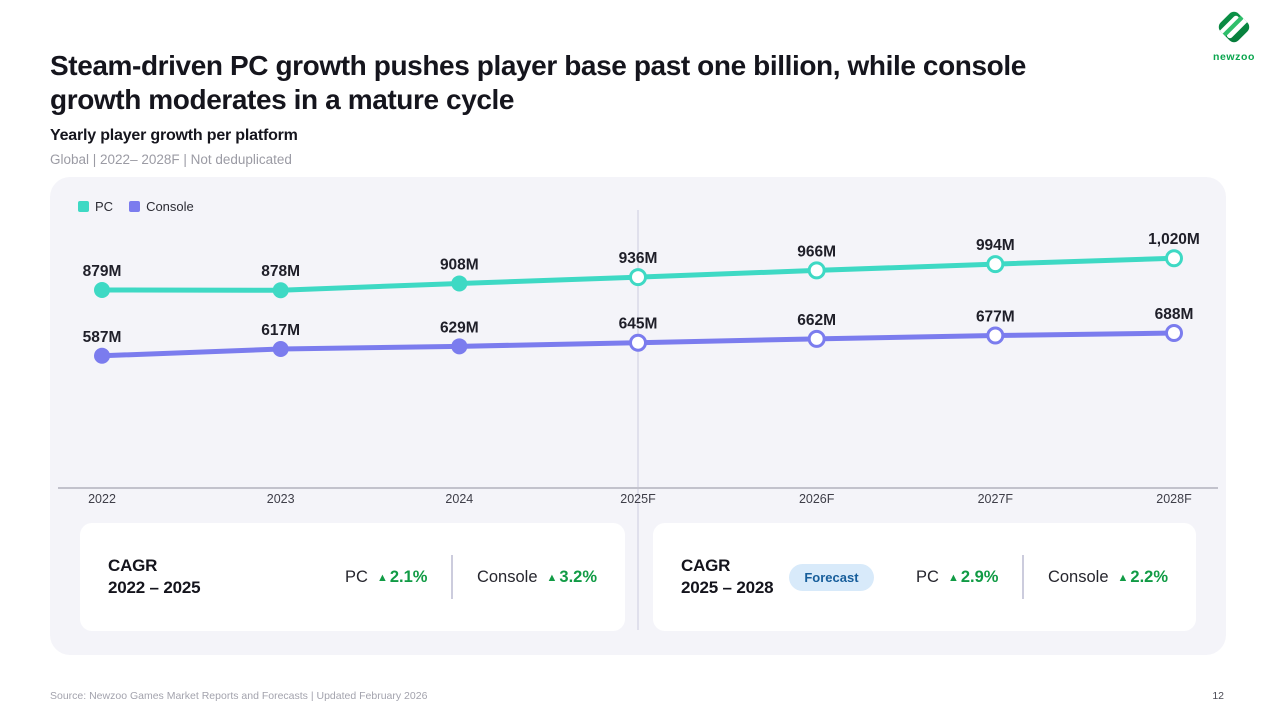 The width and height of the screenshot is (1276, 715). What do you see at coordinates (402, 576) in the screenshot?
I see `metric-value: ▲ 2.1%` at bounding box center [402, 576].